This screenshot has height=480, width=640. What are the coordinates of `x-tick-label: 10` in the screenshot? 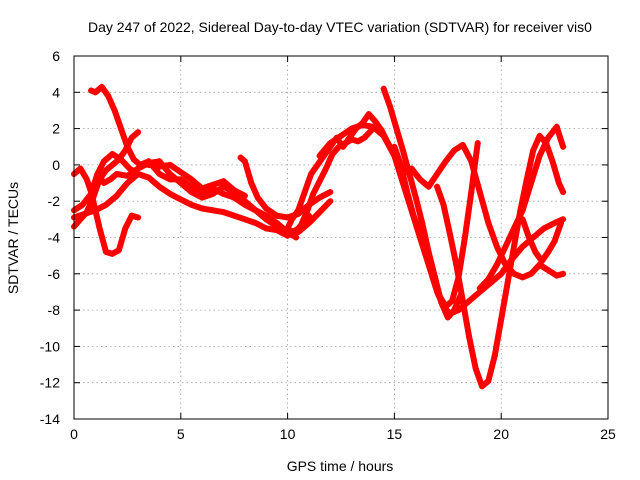 It's located at (288, 434).